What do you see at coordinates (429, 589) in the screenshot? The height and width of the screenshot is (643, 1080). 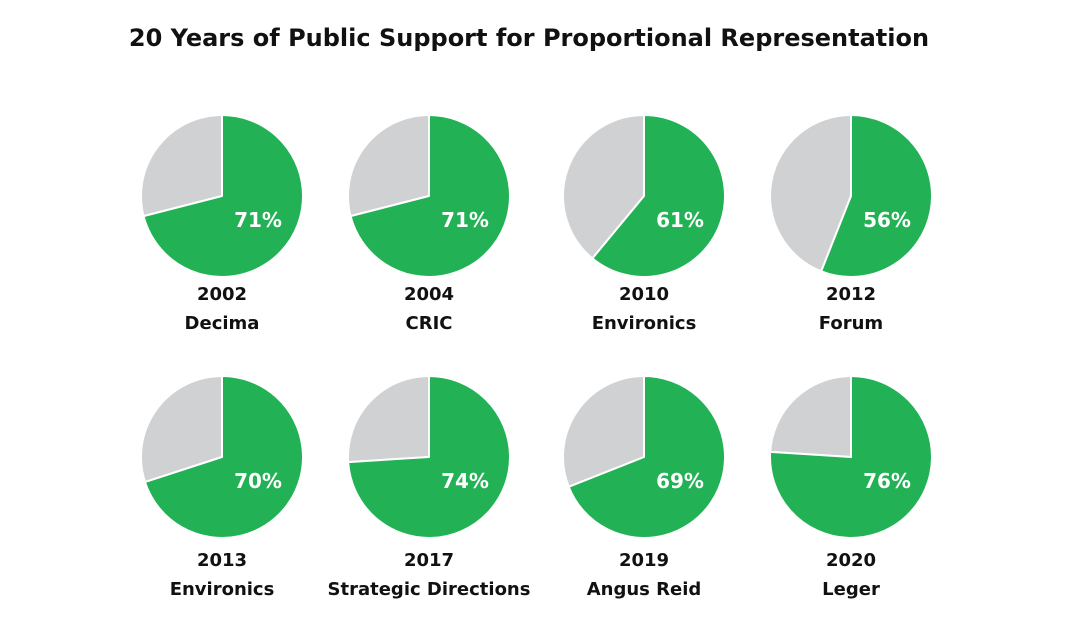 I see `pie-pollster-label: Strategic Directions` at bounding box center [429, 589].